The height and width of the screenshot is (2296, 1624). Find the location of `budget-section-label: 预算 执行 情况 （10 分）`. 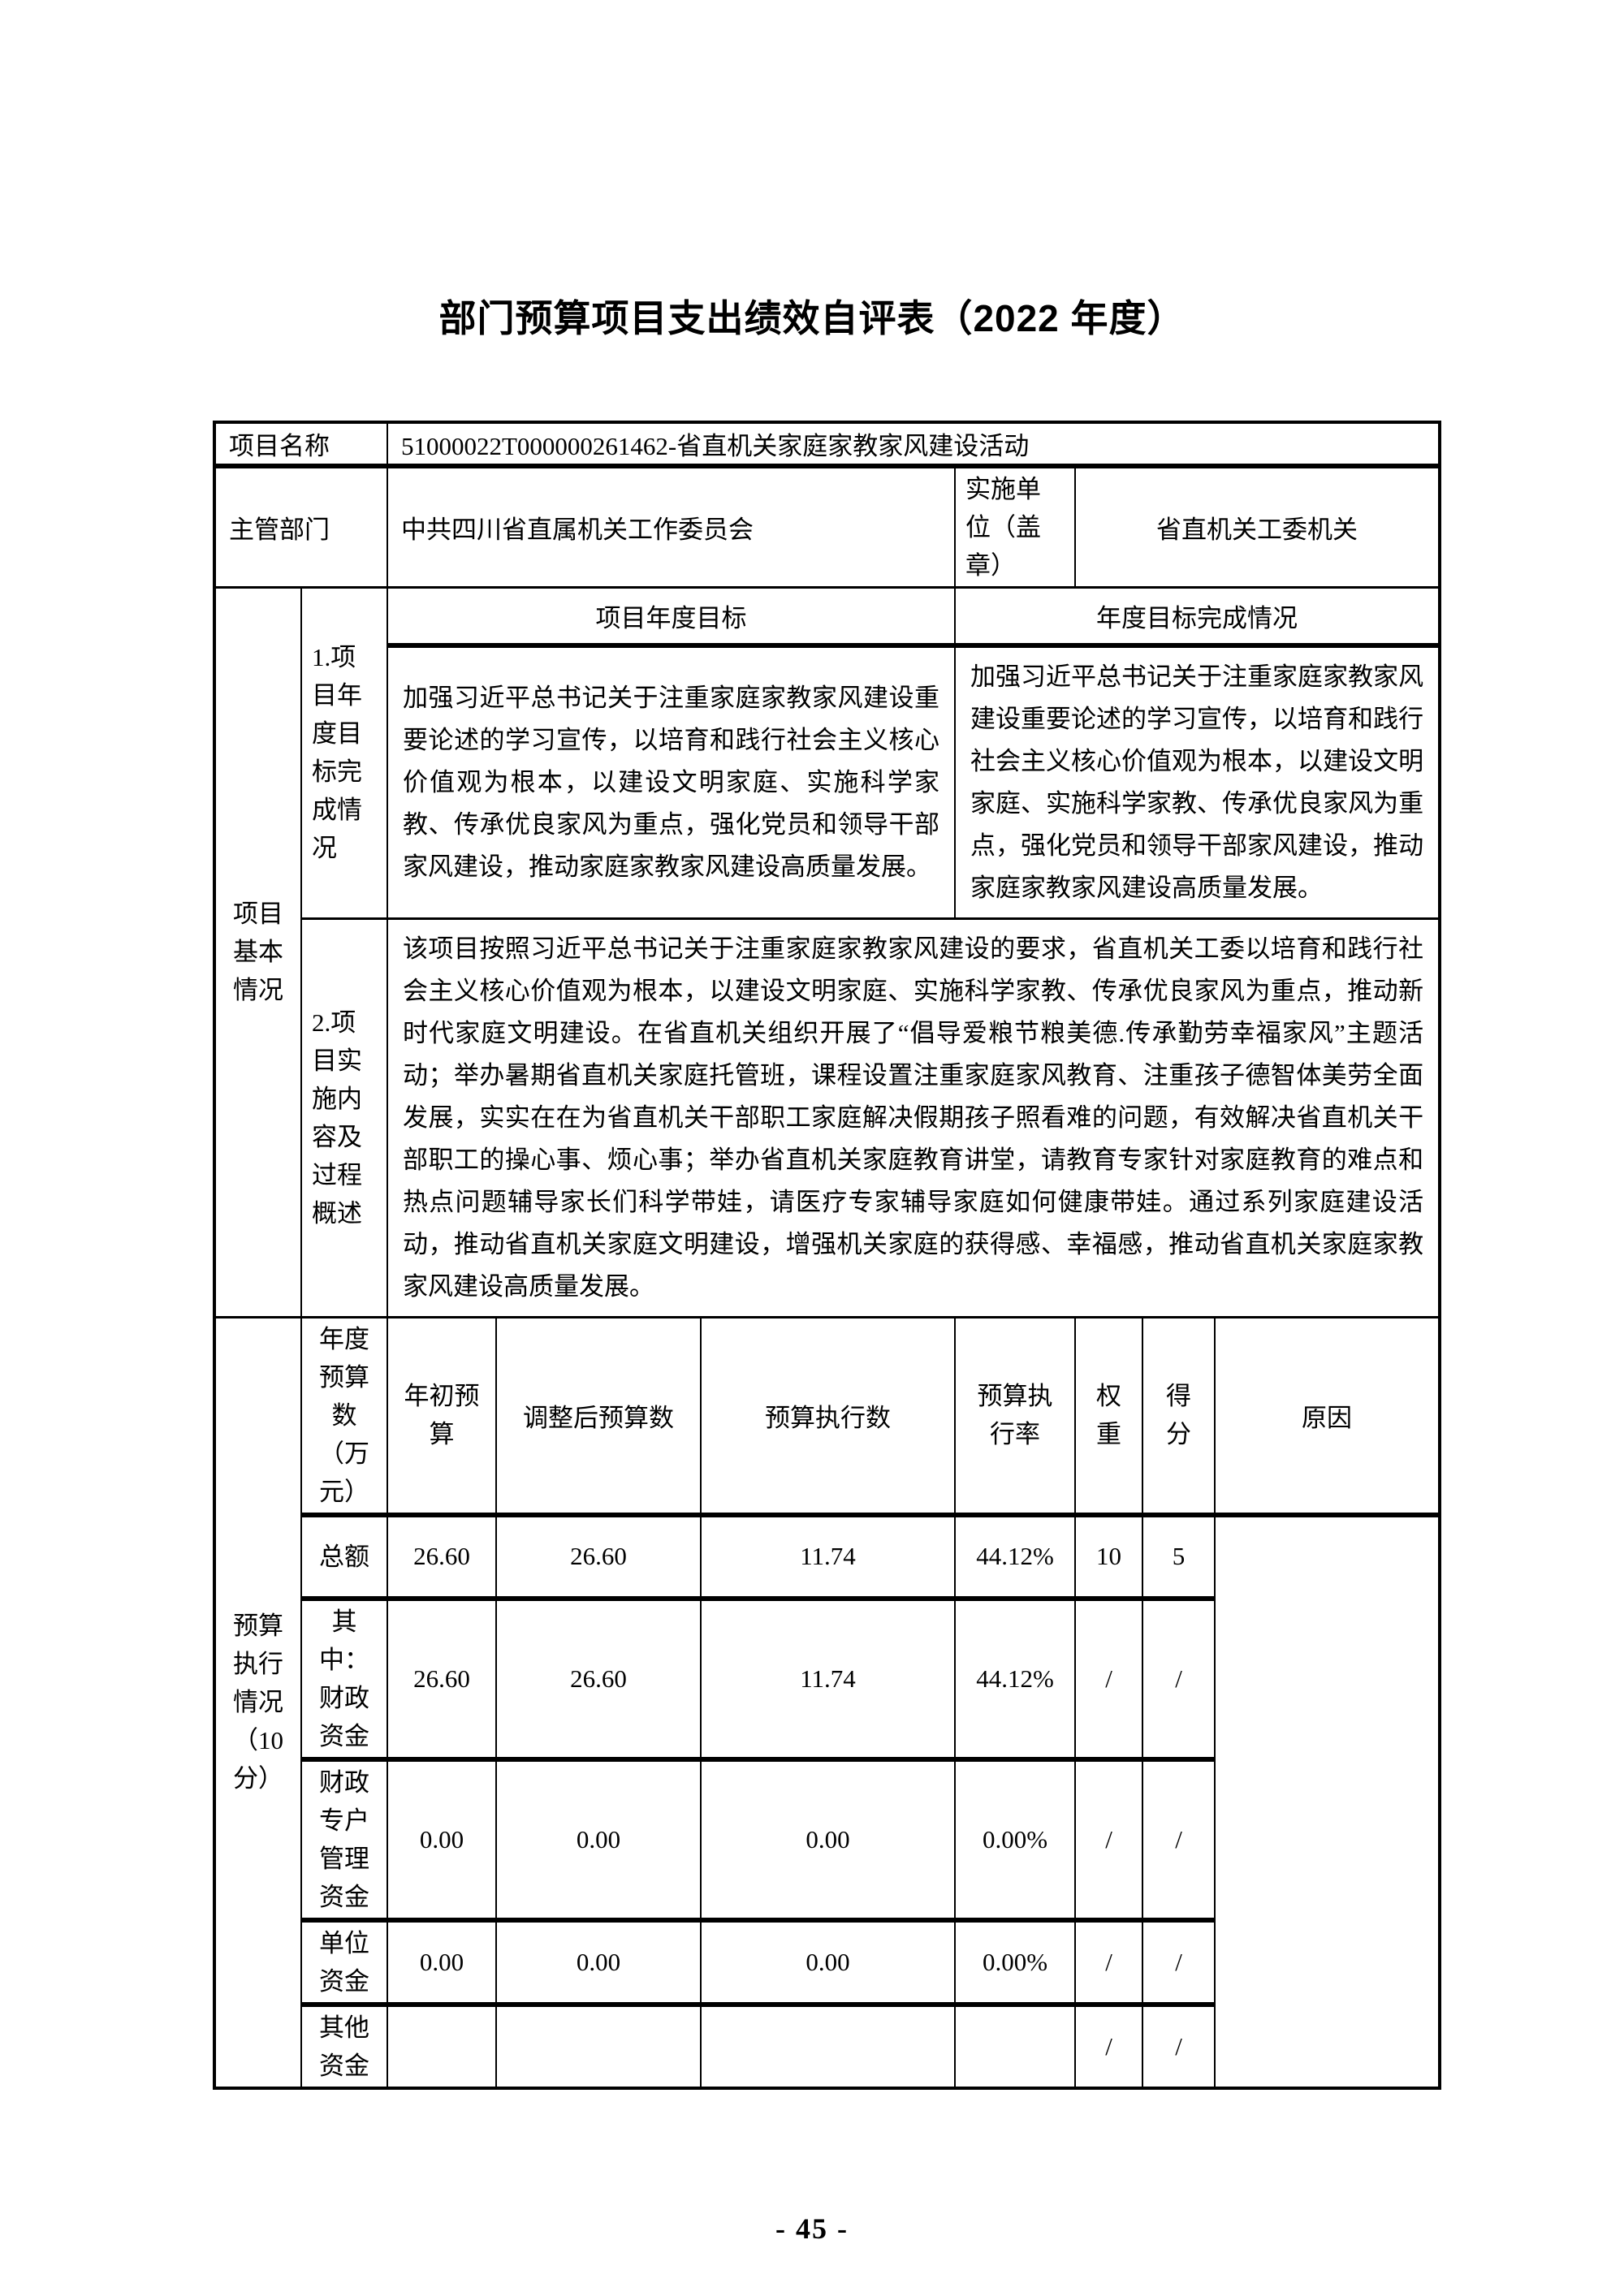

budget-section-label: 预算 执行 情况 （10 分） is located at coordinates (258, 1702).